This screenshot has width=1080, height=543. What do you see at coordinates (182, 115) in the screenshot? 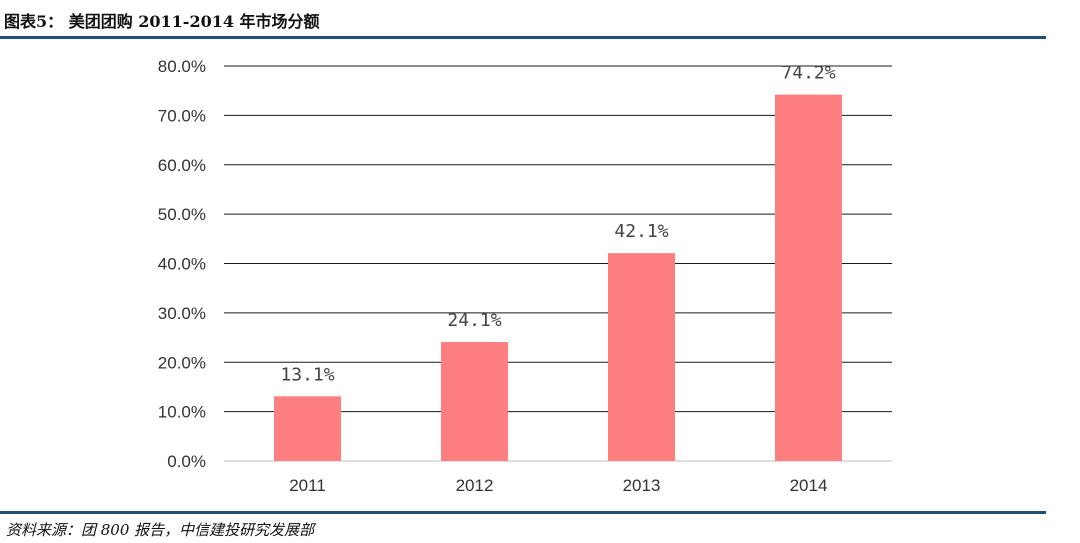
I see `y-tick-label: 70.0%` at bounding box center [182, 115].